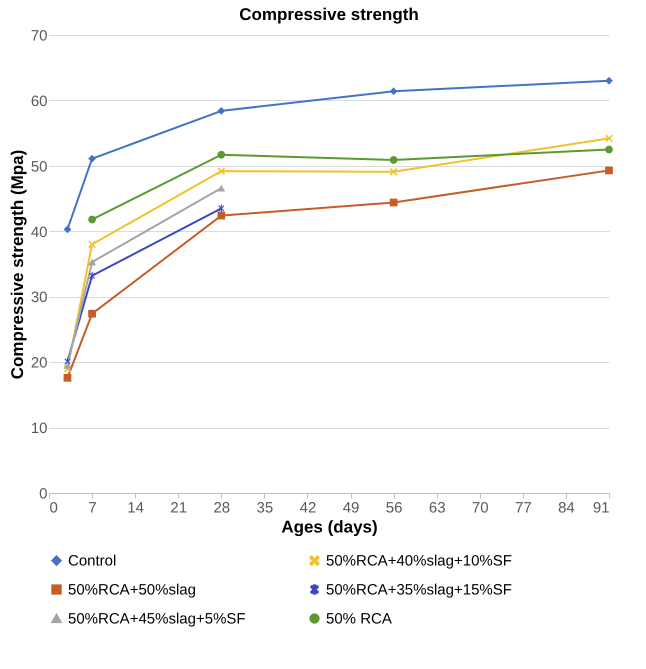 The image size is (646, 669). Describe the element at coordinates (39, 167) in the screenshot. I see `y-tick-label: 50` at that location.